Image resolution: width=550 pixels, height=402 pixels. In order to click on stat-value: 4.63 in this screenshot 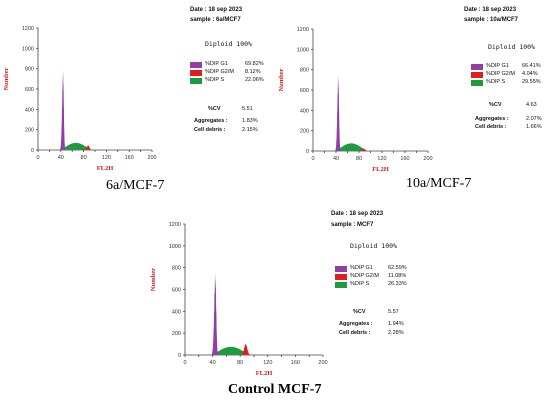, I will do `click(531, 105)`.